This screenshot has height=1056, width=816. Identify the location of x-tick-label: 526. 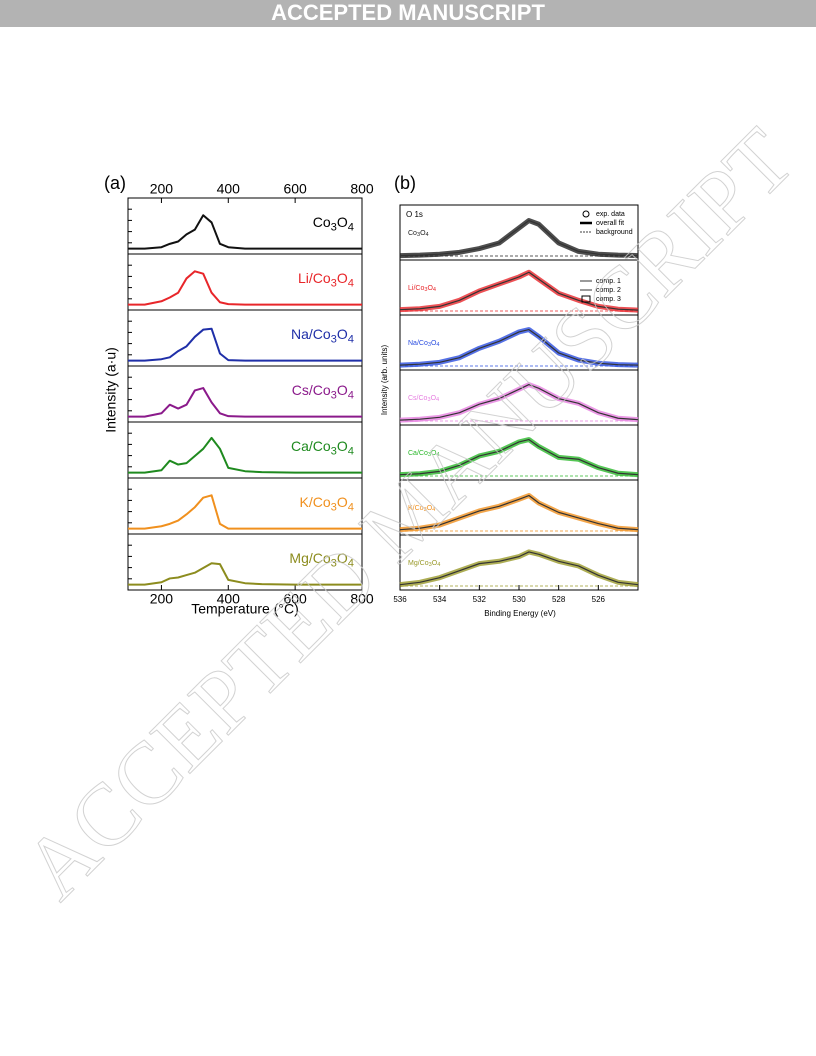
(599, 599).